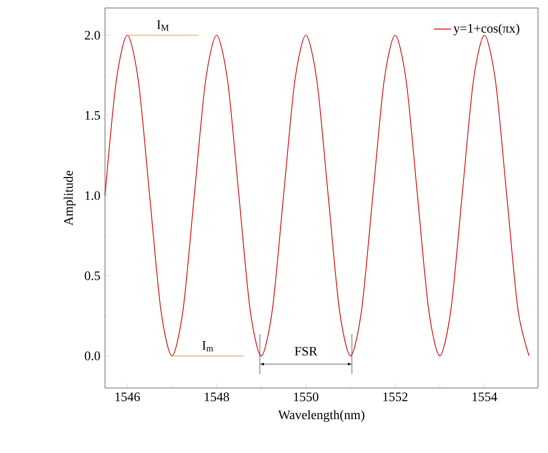  Describe the element at coordinates (92, 356) in the screenshot. I see `y-tick-label: 0.0` at that location.